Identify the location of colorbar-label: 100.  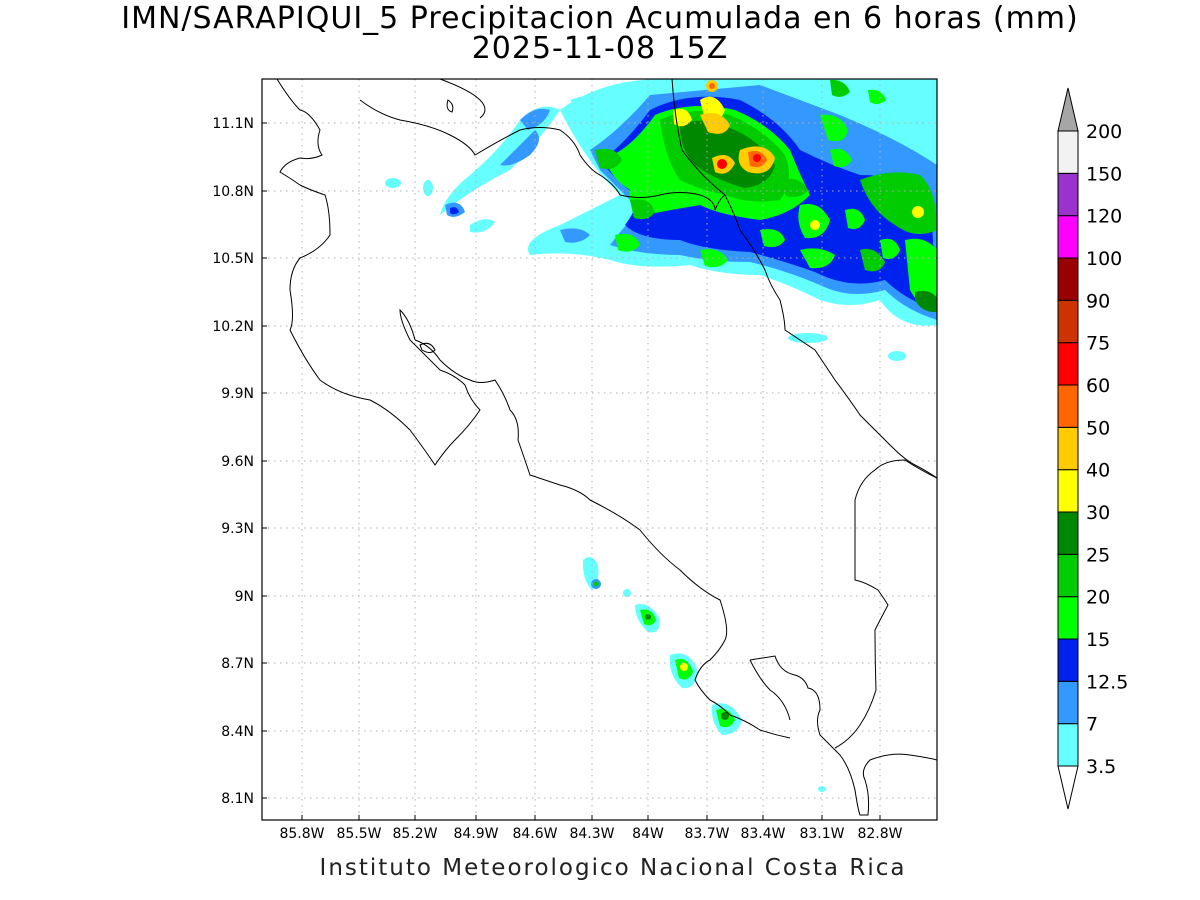
(1104, 259).